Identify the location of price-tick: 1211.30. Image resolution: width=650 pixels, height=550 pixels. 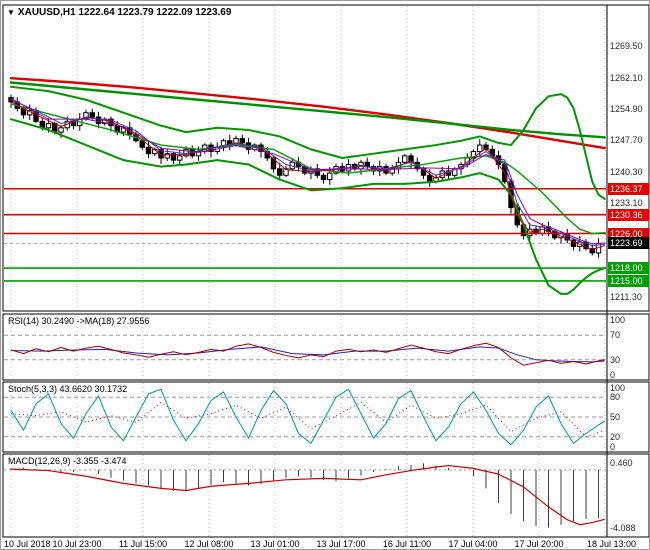
(626, 296).